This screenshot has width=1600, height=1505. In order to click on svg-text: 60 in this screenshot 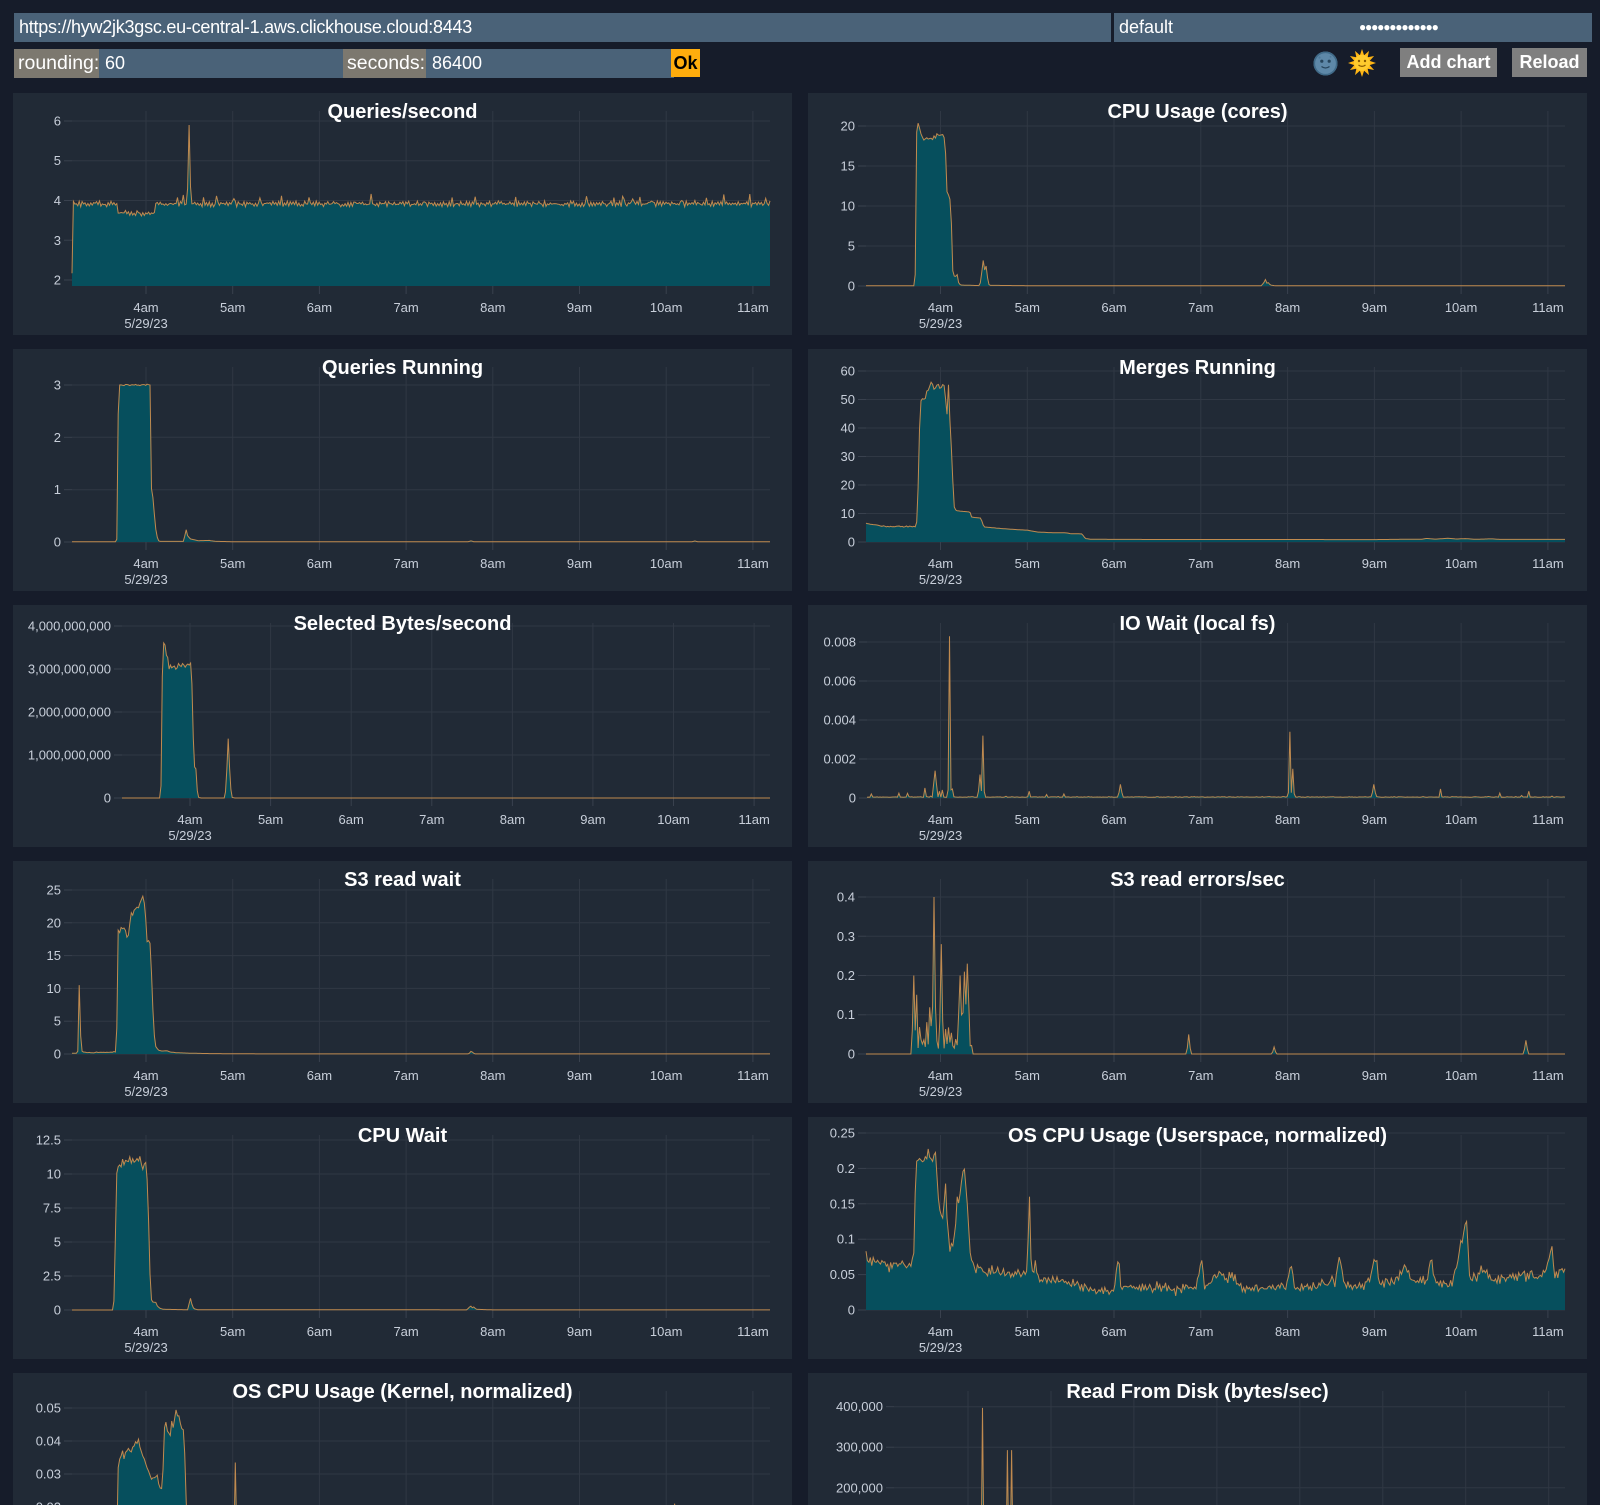, I will do `click(848, 371)`.